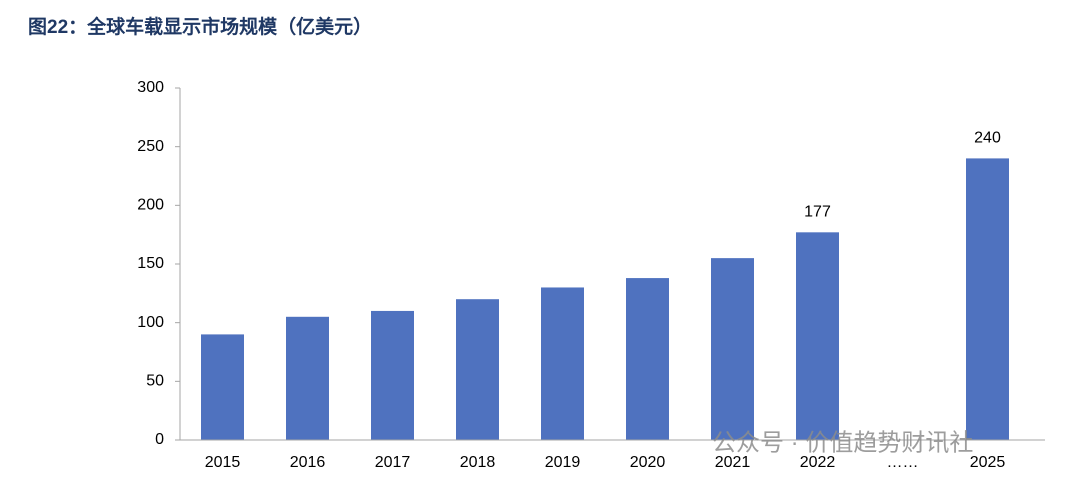 The width and height of the screenshot is (1080, 489). I want to click on data-label: 240, so click(987, 138).